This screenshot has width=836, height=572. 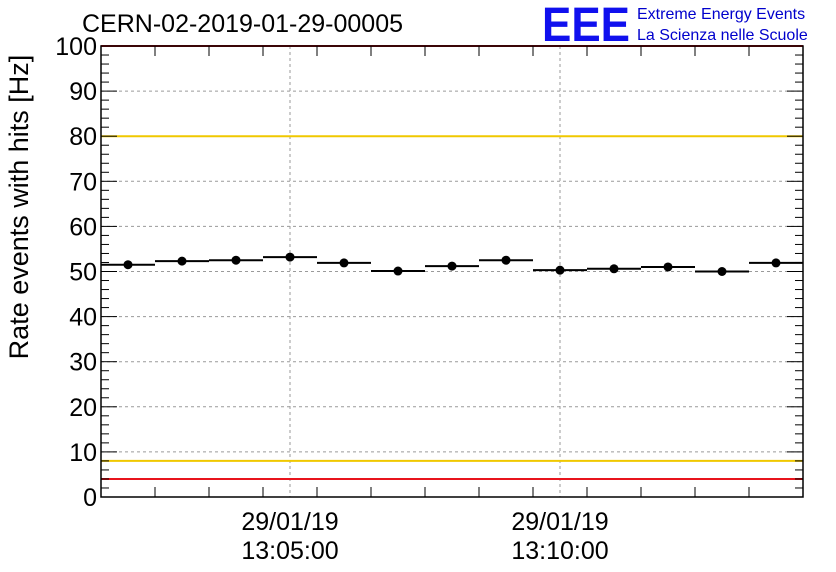 What do you see at coordinates (83, 363) in the screenshot?
I see `y-tick-label: 30` at bounding box center [83, 363].